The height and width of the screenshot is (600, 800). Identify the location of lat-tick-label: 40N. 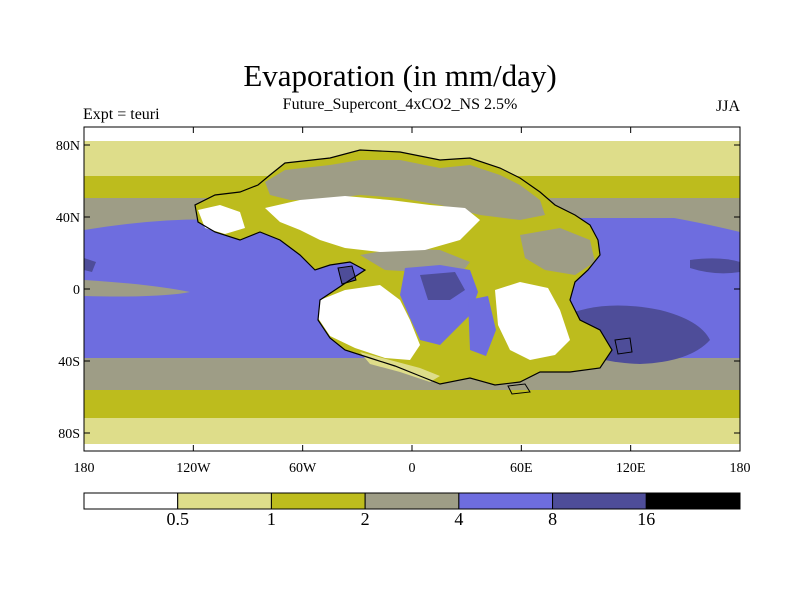
(68, 218).